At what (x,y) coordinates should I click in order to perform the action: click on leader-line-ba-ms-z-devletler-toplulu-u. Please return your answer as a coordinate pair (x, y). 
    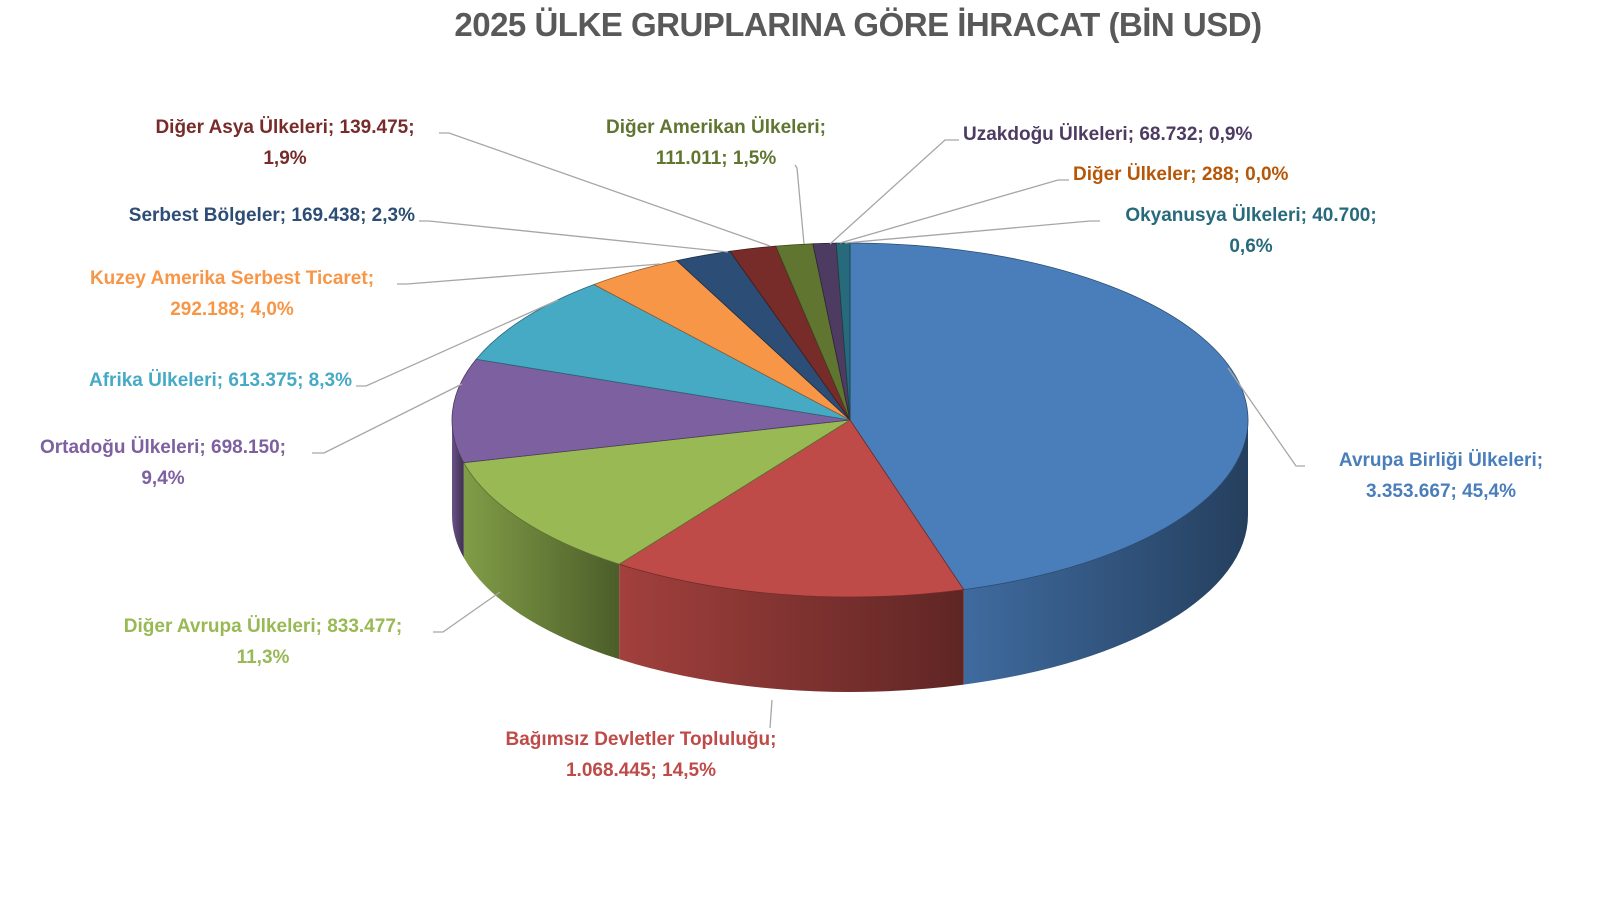
    Looking at the image, I should click on (771, 714).